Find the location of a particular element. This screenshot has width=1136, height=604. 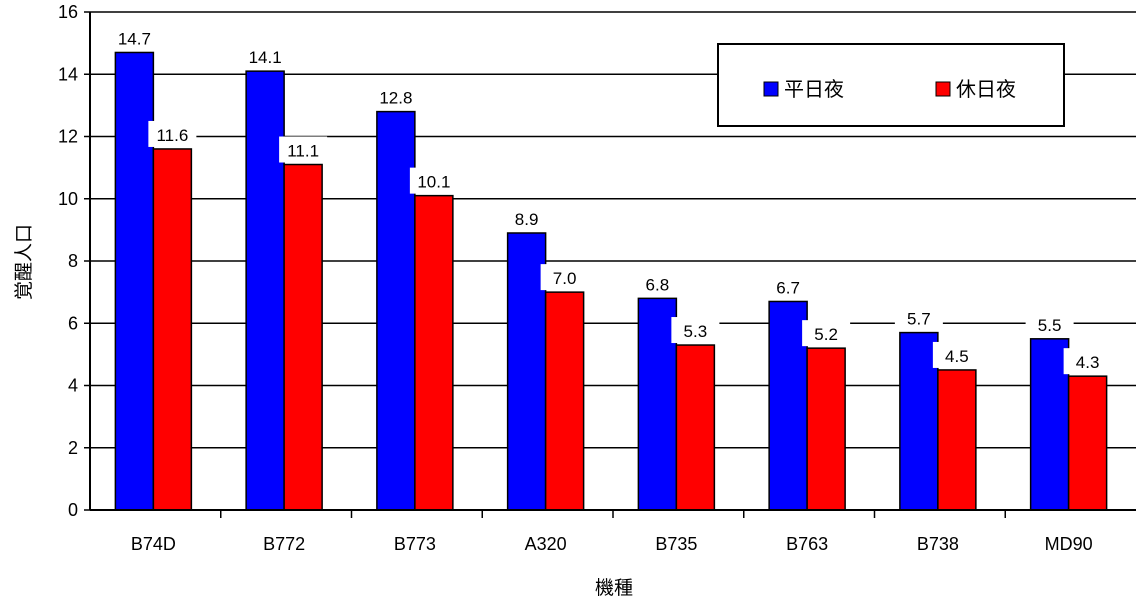

data-label: 14.1 is located at coordinates (265, 57).